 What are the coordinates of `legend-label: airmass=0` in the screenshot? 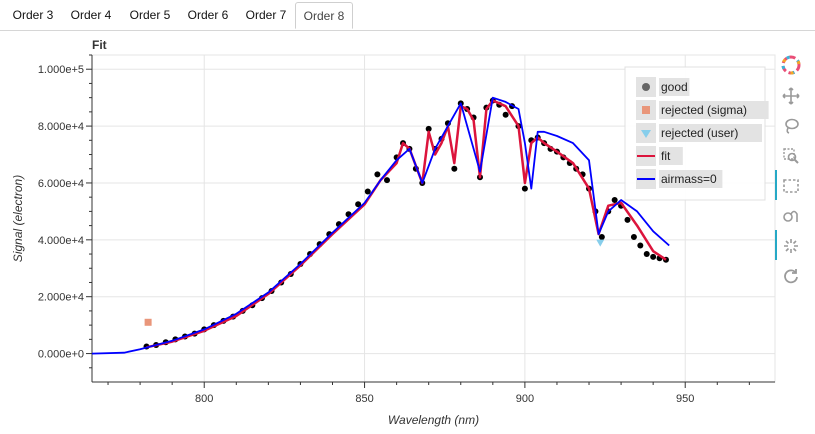 It's located at (689, 179).